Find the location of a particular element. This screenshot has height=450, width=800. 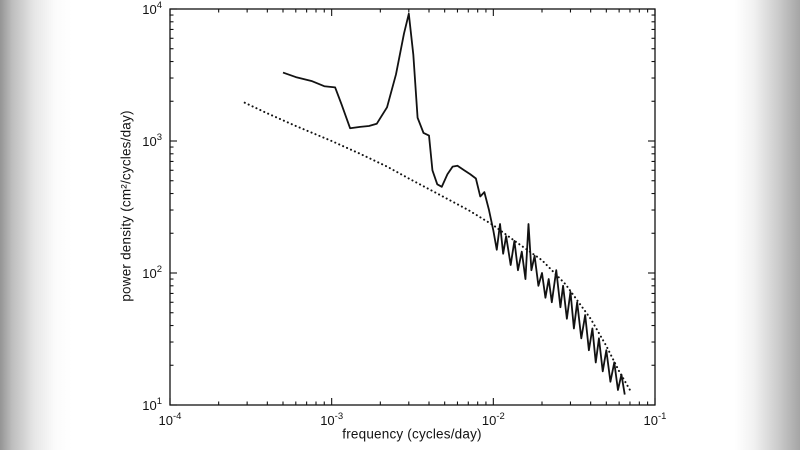

x-tick-label: 10⁻¹ is located at coordinates (655, 419).